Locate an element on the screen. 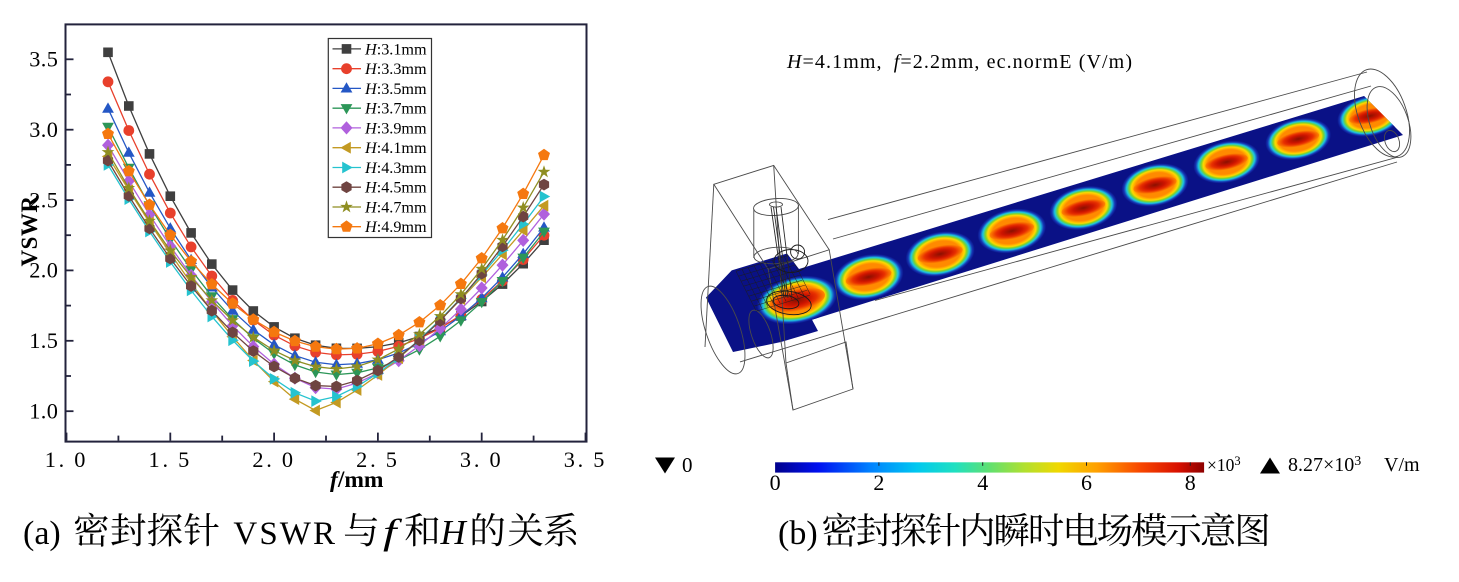 This screenshot has height=582, width=1459. svg-text: 3.0 is located at coordinates (43, 129).